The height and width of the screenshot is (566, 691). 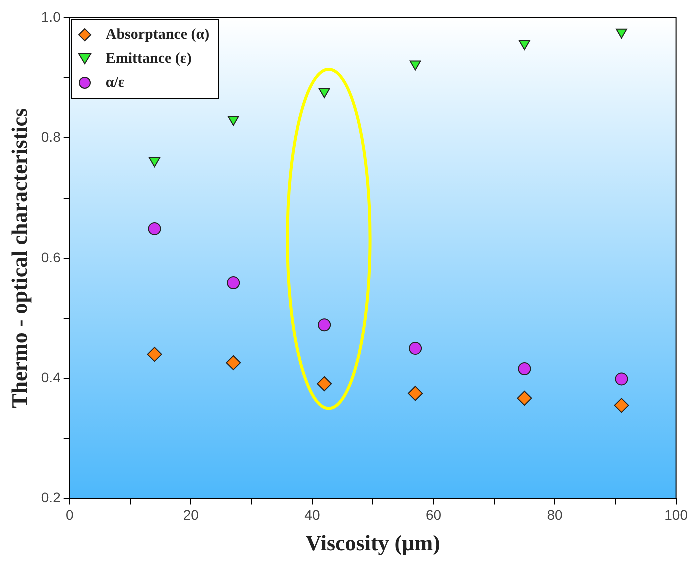 What do you see at coordinates (149, 59) in the screenshot?
I see `legend-label: Emittance (ε)` at bounding box center [149, 59].